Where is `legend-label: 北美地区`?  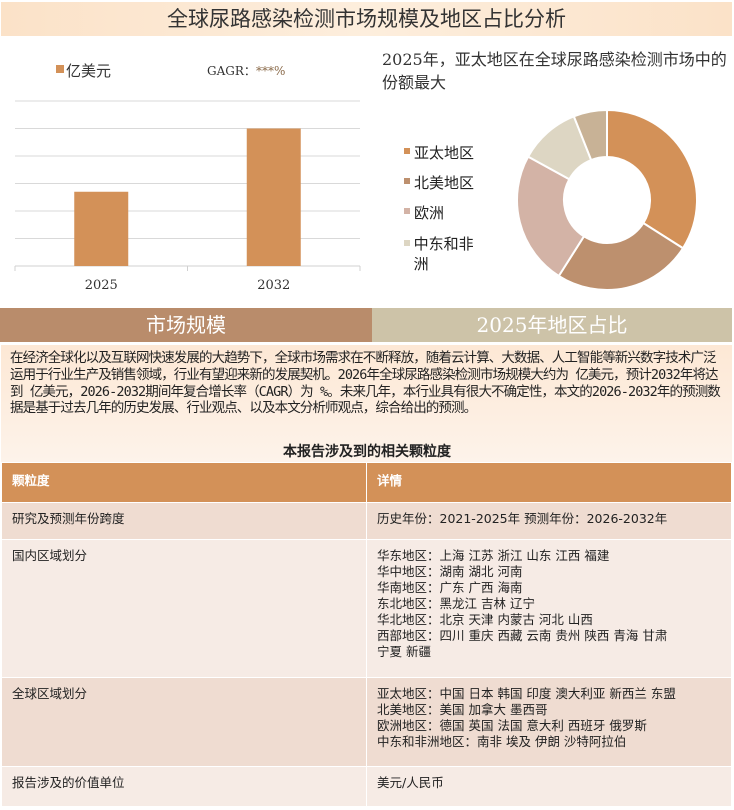
legend-label: 北美地区 is located at coordinates (444, 183).